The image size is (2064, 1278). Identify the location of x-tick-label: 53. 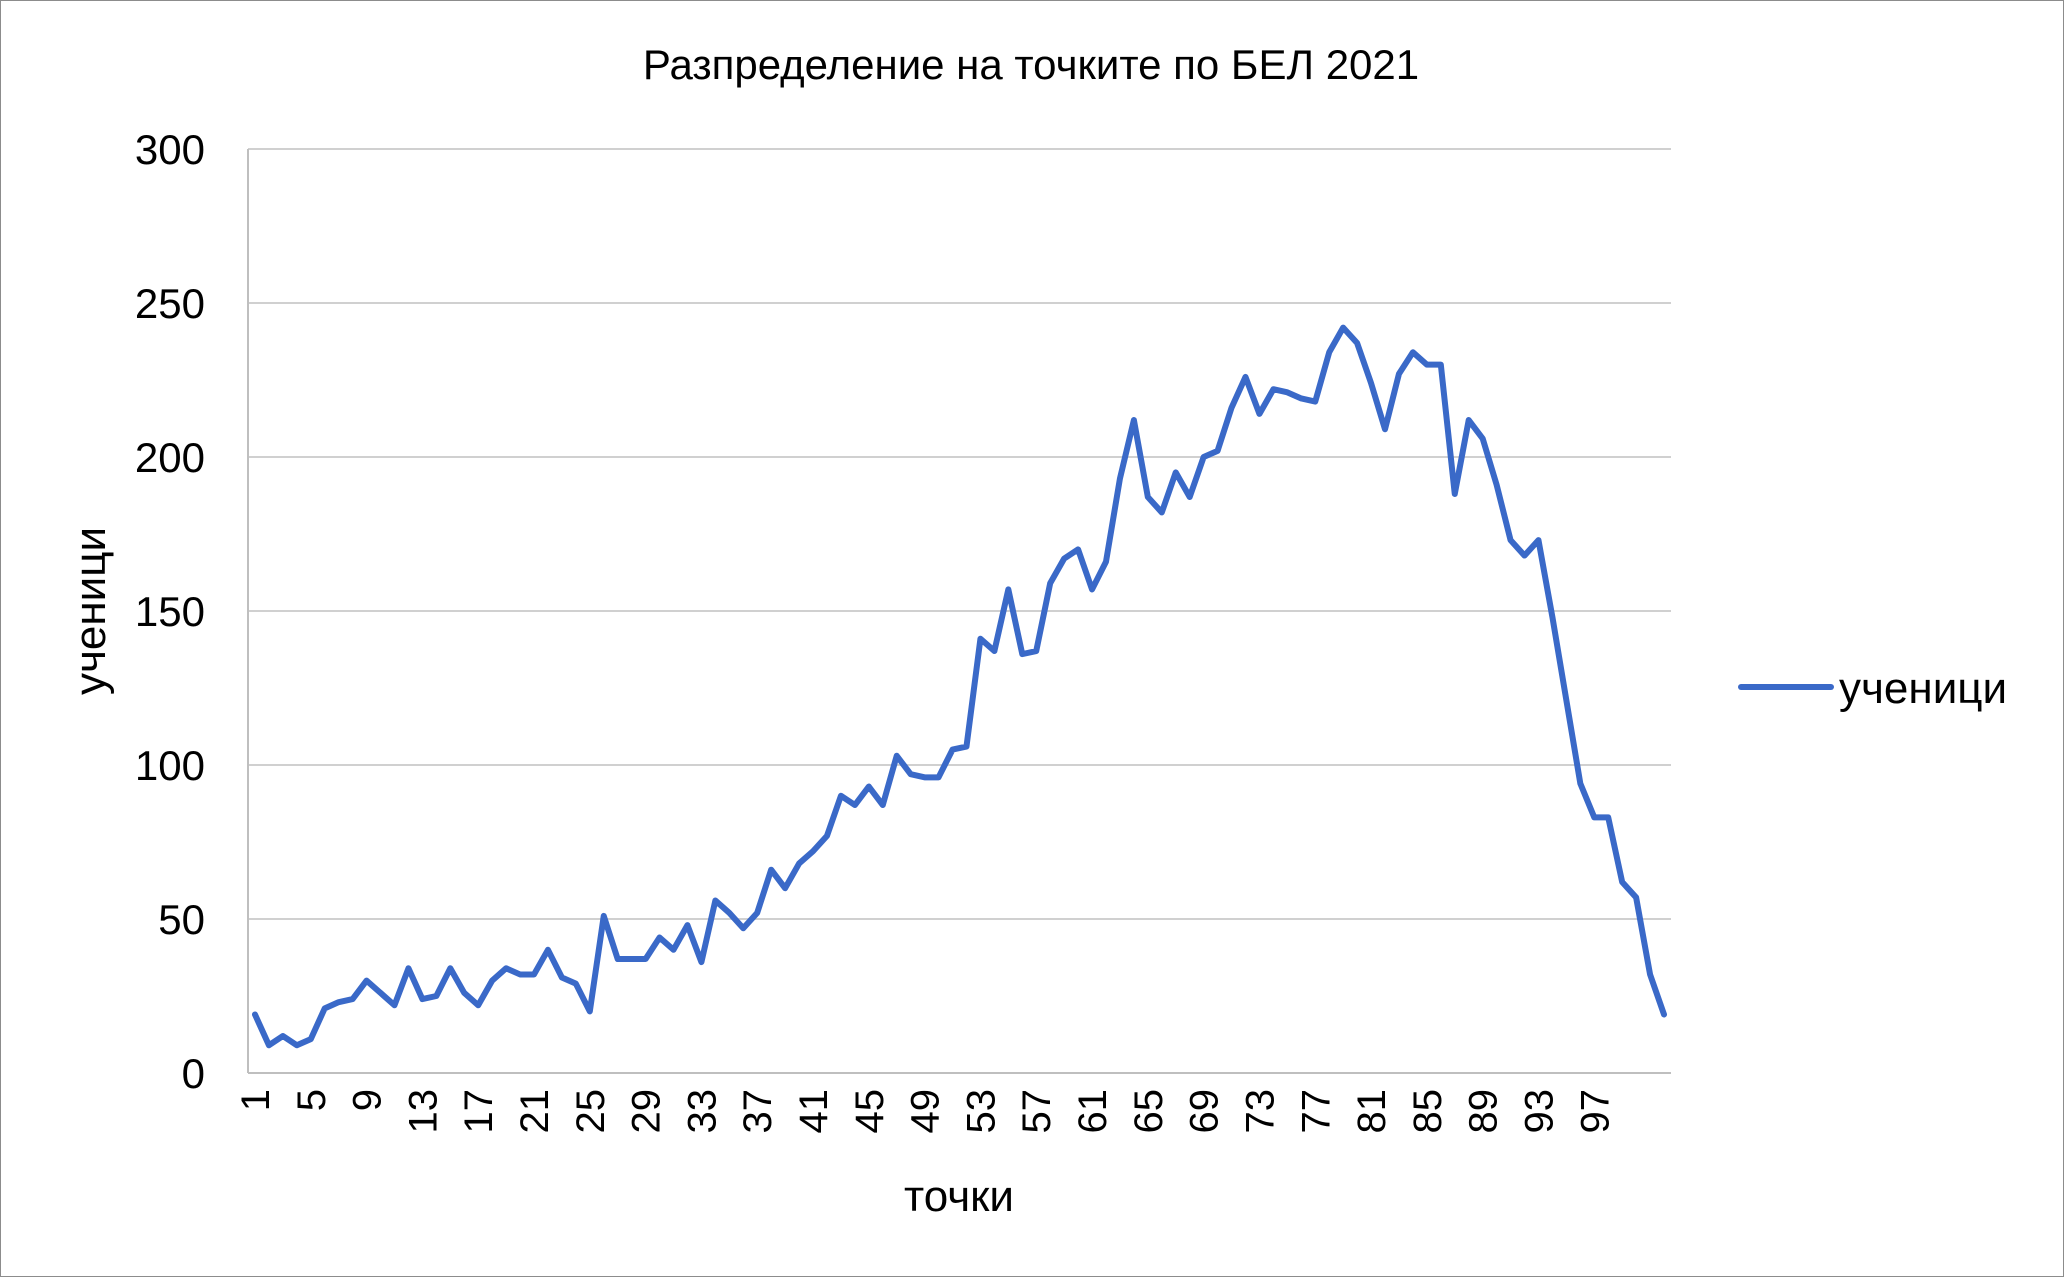
(981, 1111).